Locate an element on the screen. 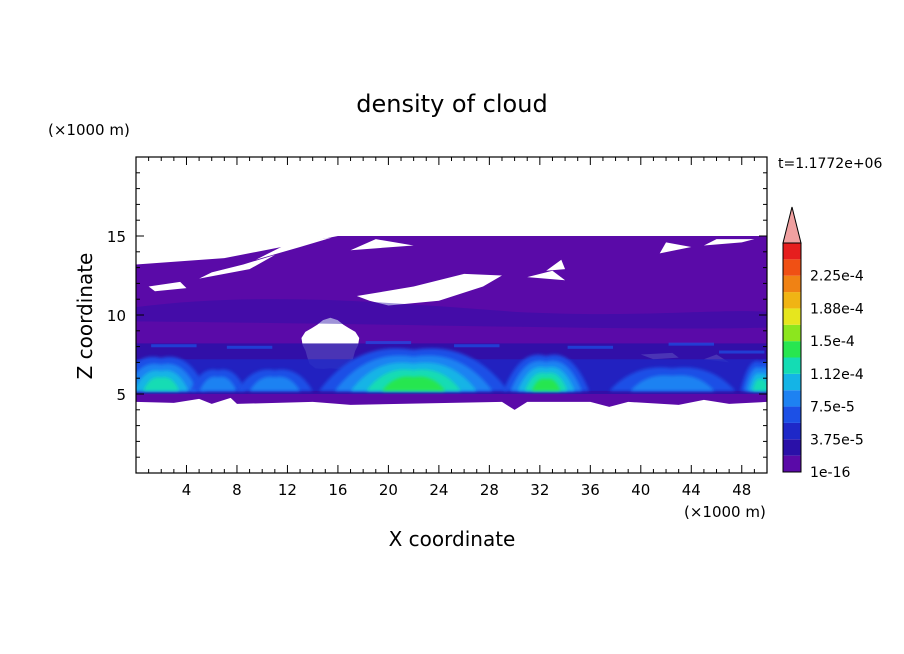 The width and height of the screenshot is (904, 654). y-axis-label: Z coordinate is located at coordinates (85, 316).